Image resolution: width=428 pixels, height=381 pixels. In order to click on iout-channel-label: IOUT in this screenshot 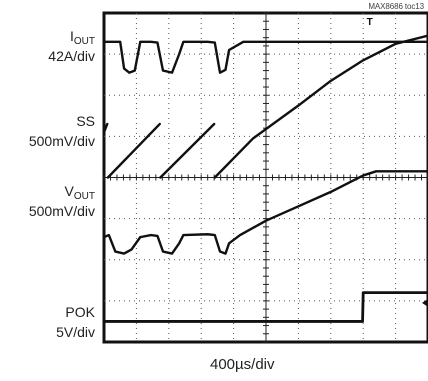, I will do `click(82, 37)`.